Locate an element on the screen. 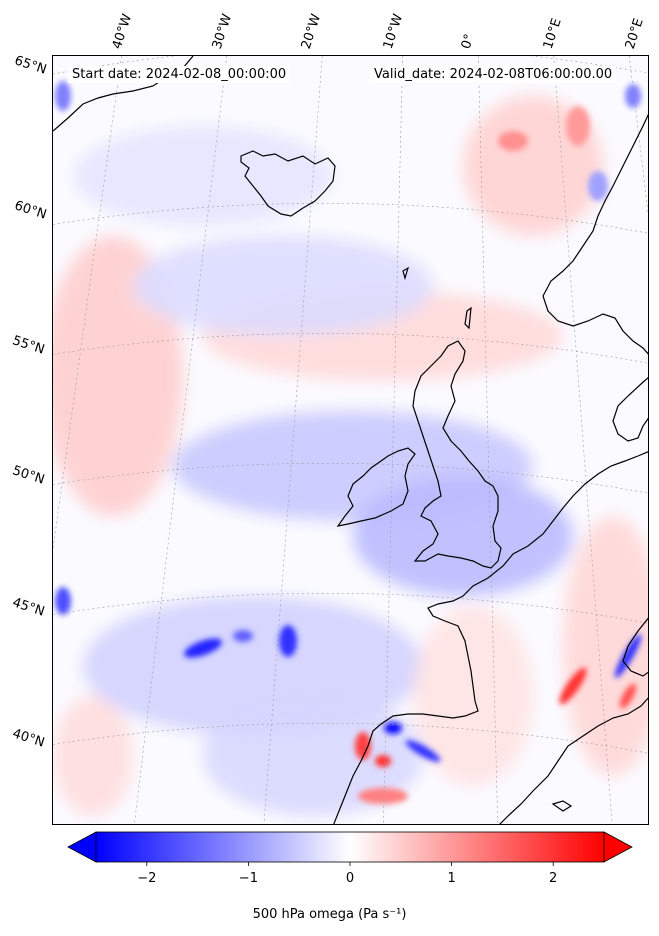 This screenshot has width=659, height=936. colorbar-tick-label: 2 is located at coordinates (553, 878).